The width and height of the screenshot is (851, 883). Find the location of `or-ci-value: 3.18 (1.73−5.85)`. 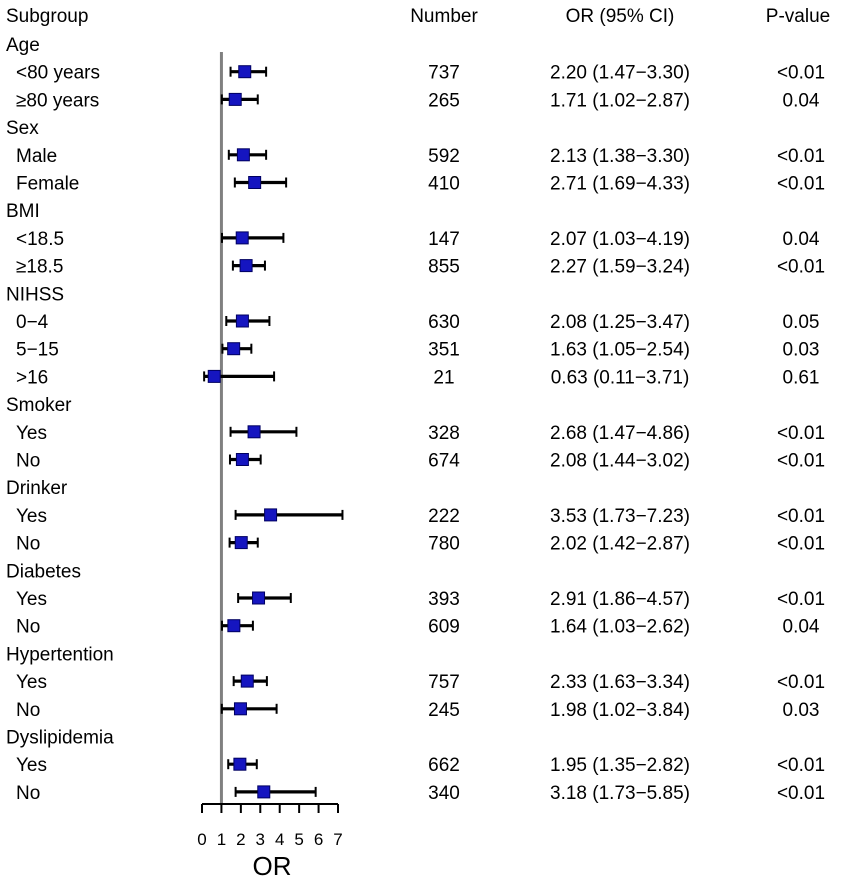

or-ci-value: 3.18 (1.73−5.85) is located at coordinates (620, 793).